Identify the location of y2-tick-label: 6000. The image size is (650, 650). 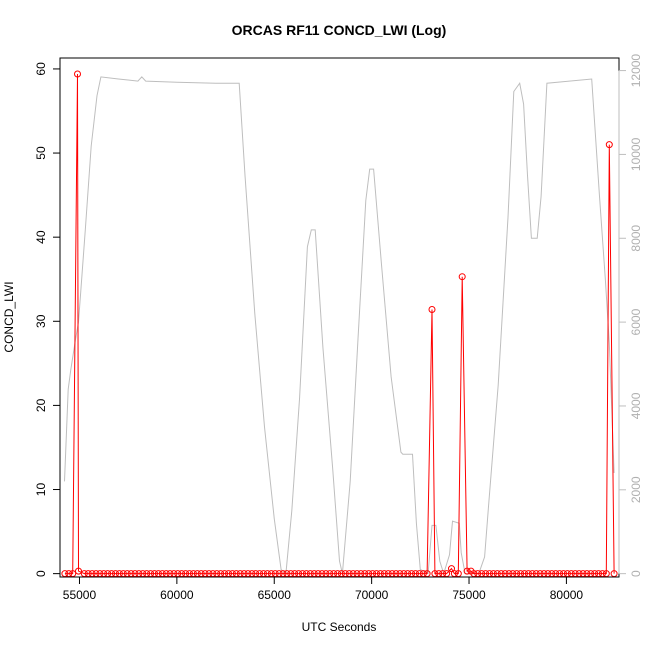
(636, 321).